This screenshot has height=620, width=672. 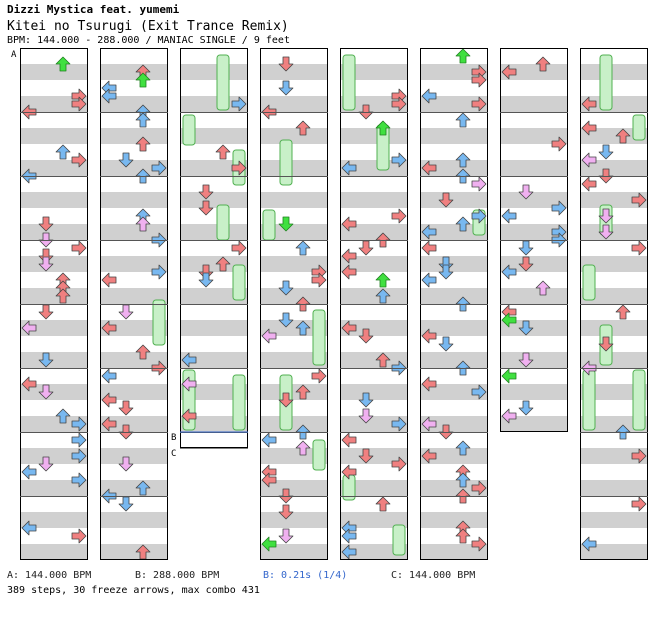 What do you see at coordinates (305, 575) in the screenshot?
I see `legend-stop-b: B: 0.21s (1/4)` at bounding box center [305, 575].